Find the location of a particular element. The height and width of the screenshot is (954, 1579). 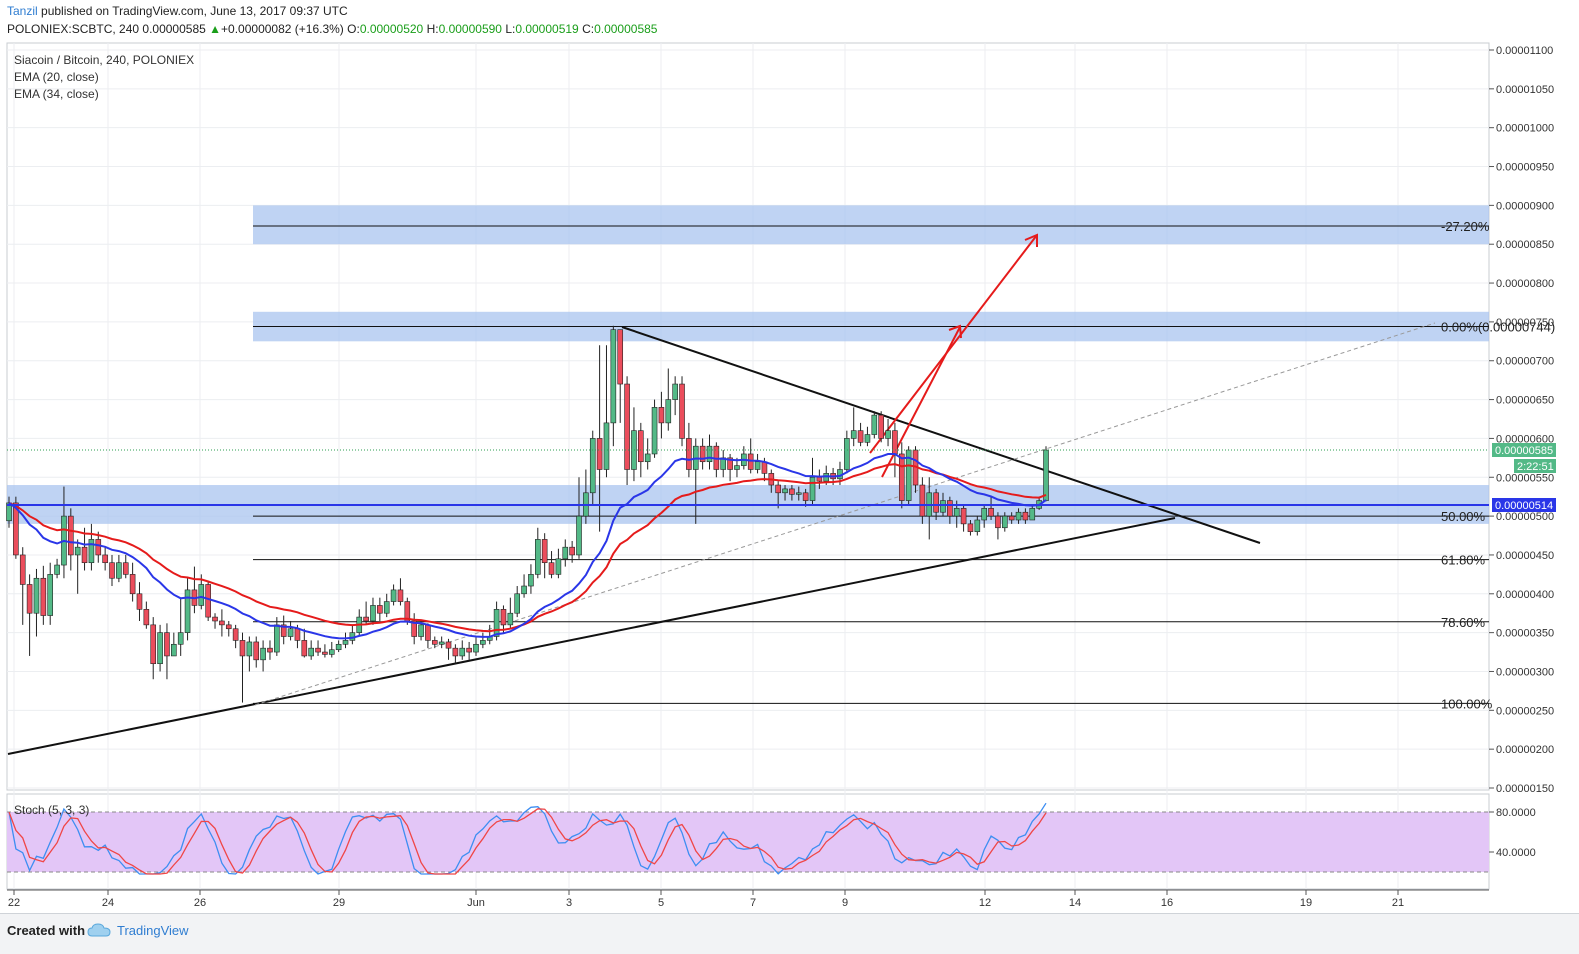

y-tick-label: 0.00001050 is located at coordinates (1525, 90).